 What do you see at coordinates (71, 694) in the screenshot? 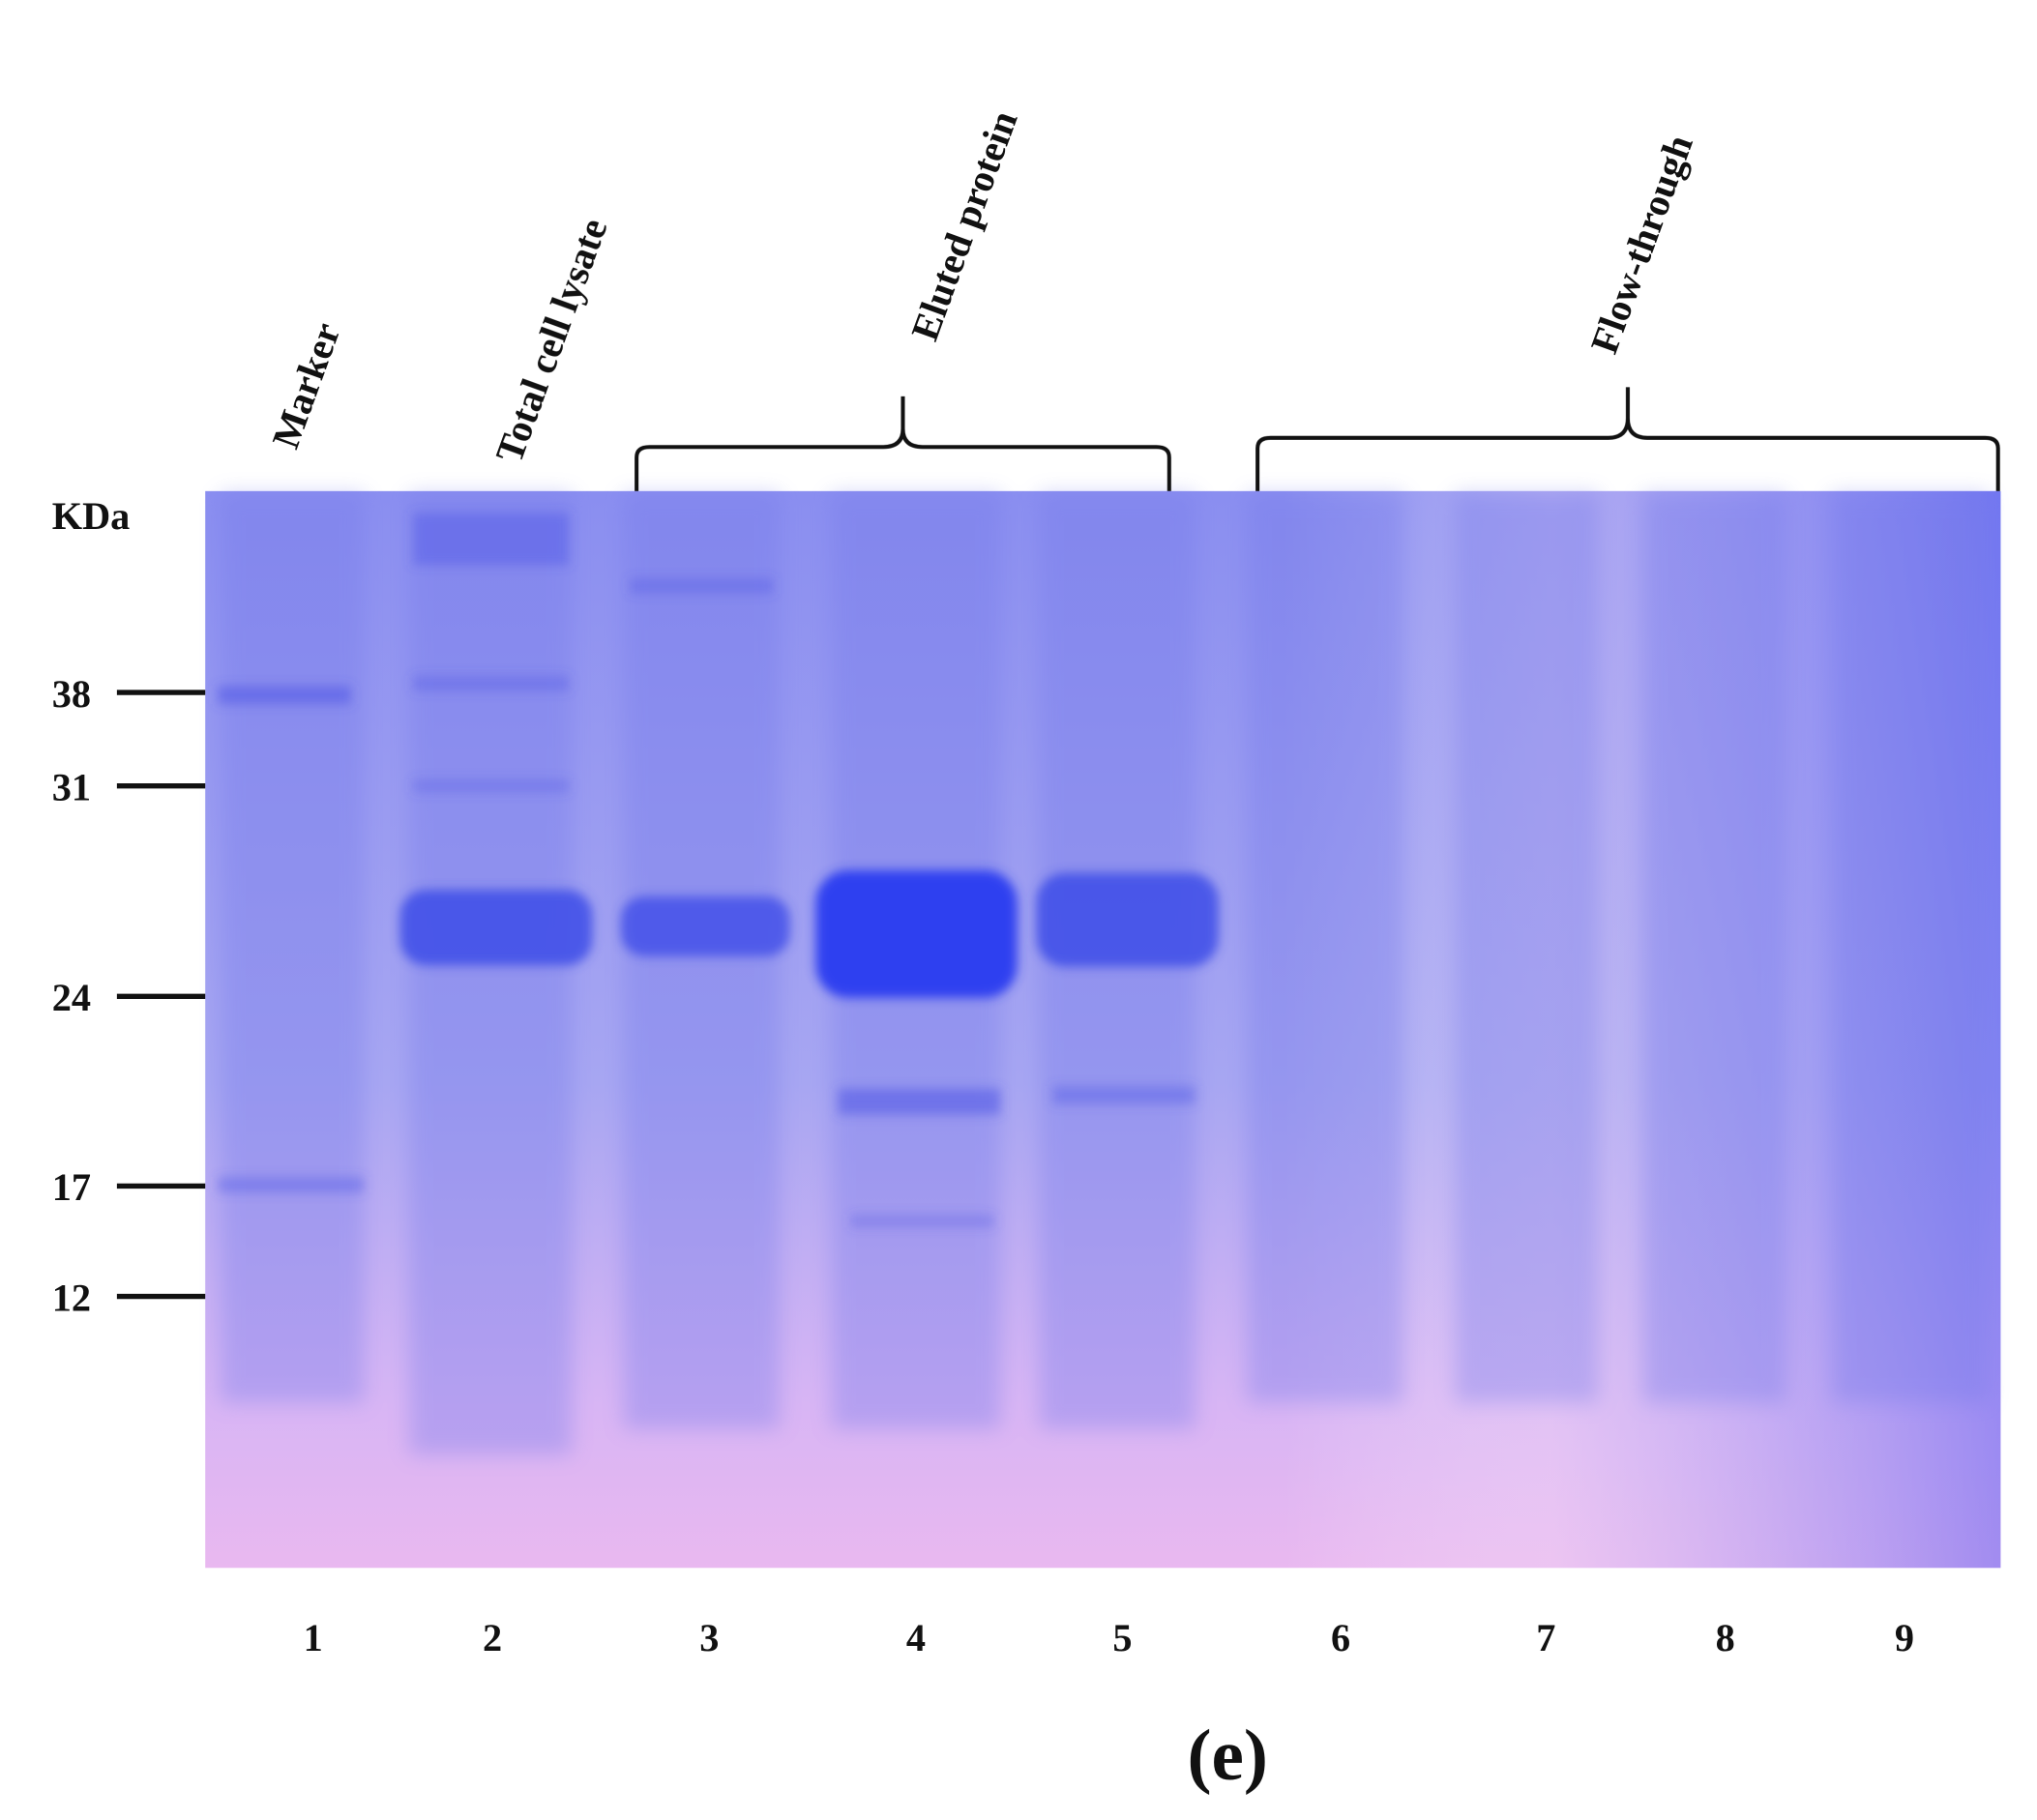
I see `marker-label: 38` at bounding box center [71, 694].